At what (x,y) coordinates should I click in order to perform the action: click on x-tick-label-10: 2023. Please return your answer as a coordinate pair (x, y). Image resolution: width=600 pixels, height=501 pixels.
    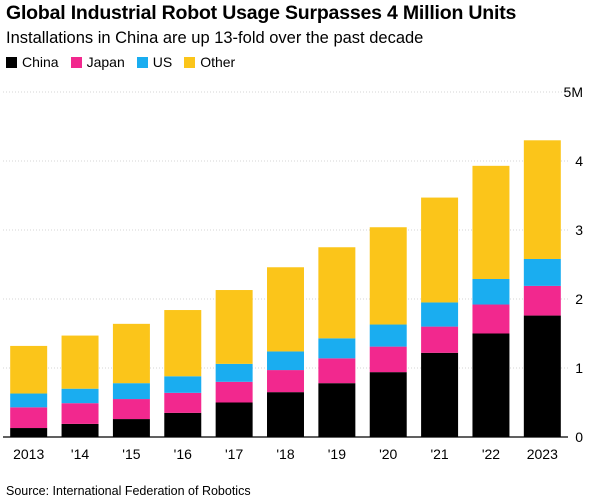
    Looking at the image, I should click on (542, 454).